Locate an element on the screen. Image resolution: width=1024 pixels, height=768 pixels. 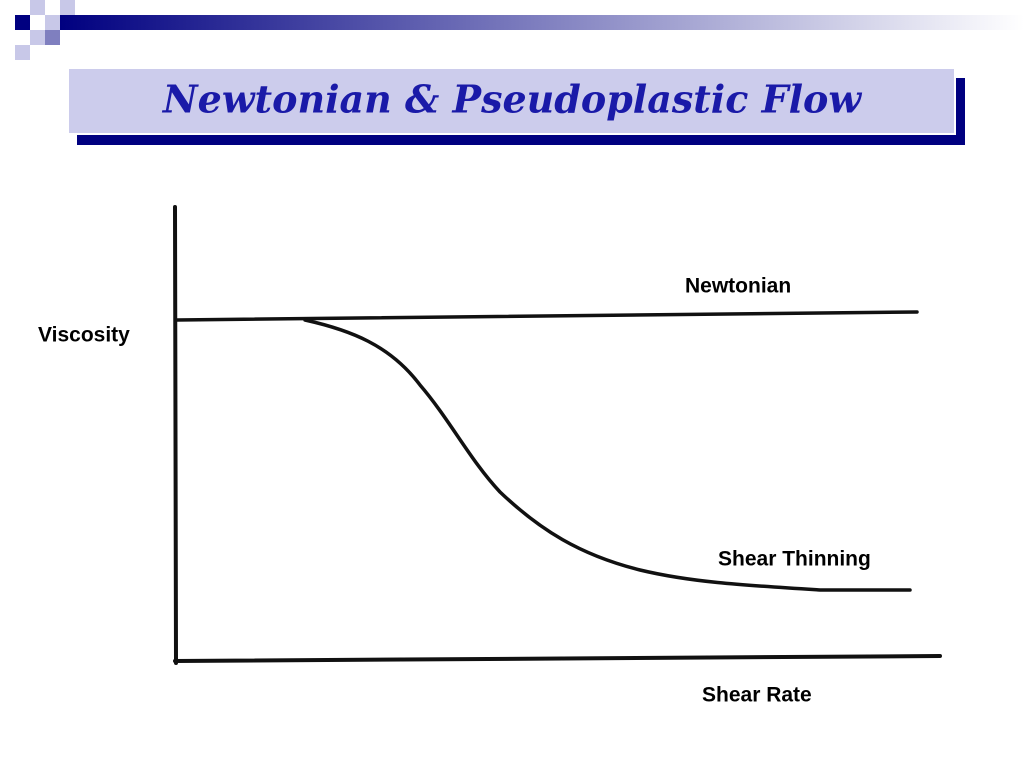
y-axis is located at coordinates (175, 435).